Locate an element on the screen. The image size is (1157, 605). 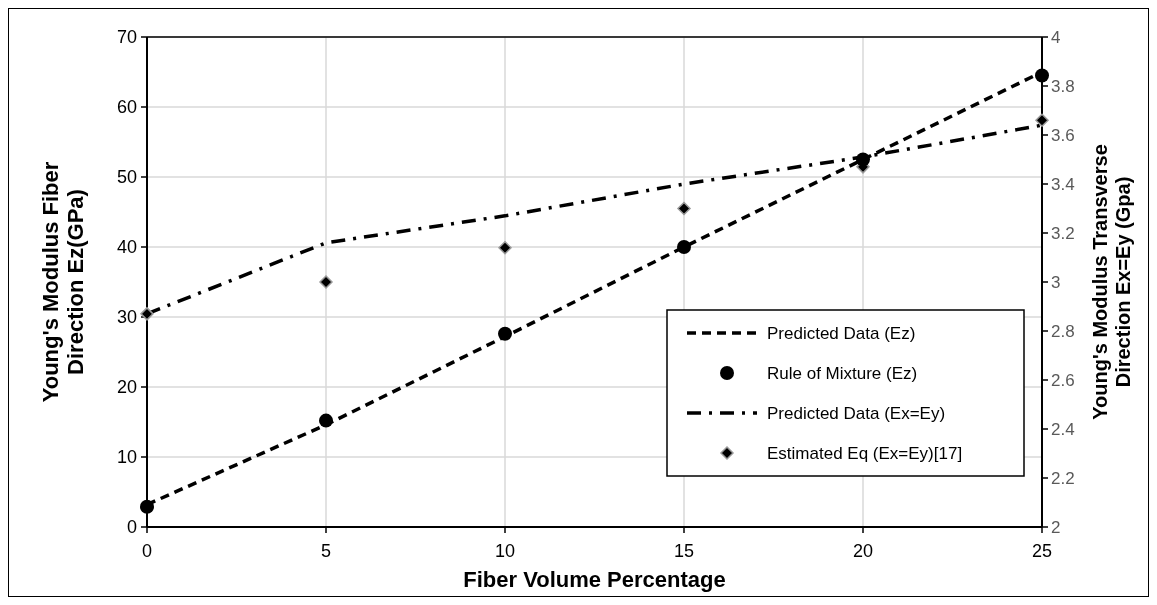
y-tick-label: 40 is located at coordinates (126, 247).